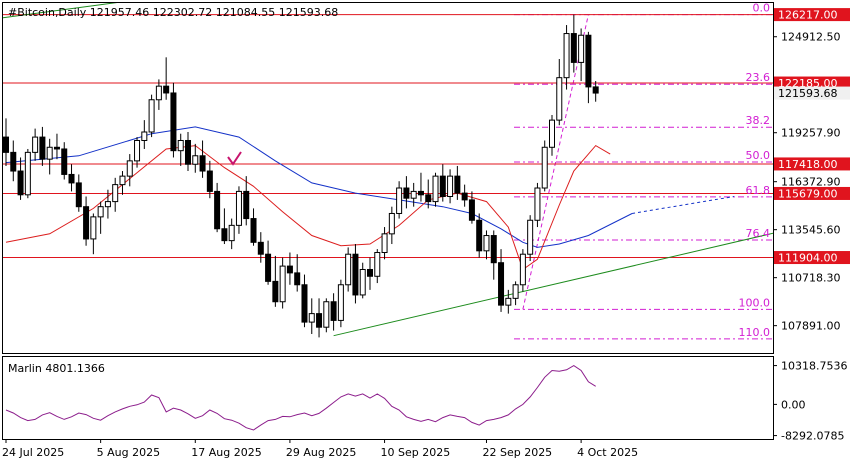 The image size is (852, 464). I want to click on trend-line, so click(555, 284).